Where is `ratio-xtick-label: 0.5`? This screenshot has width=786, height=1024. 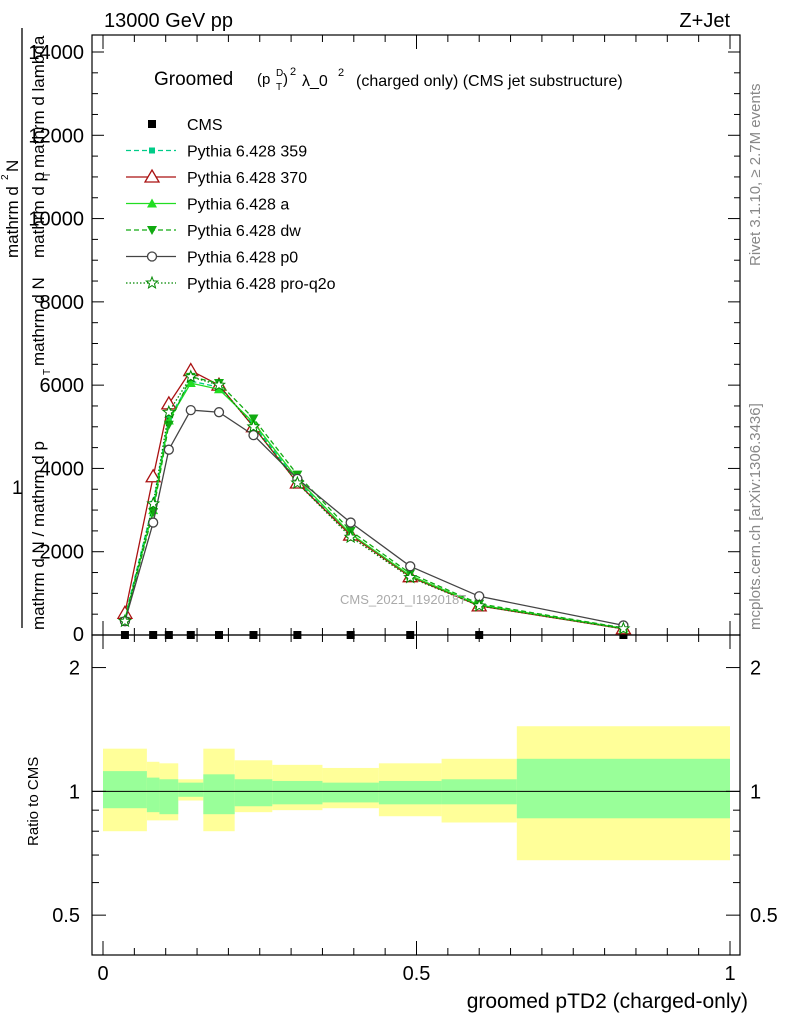
ratio-xtick-label: 0.5 is located at coordinates (417, 974).